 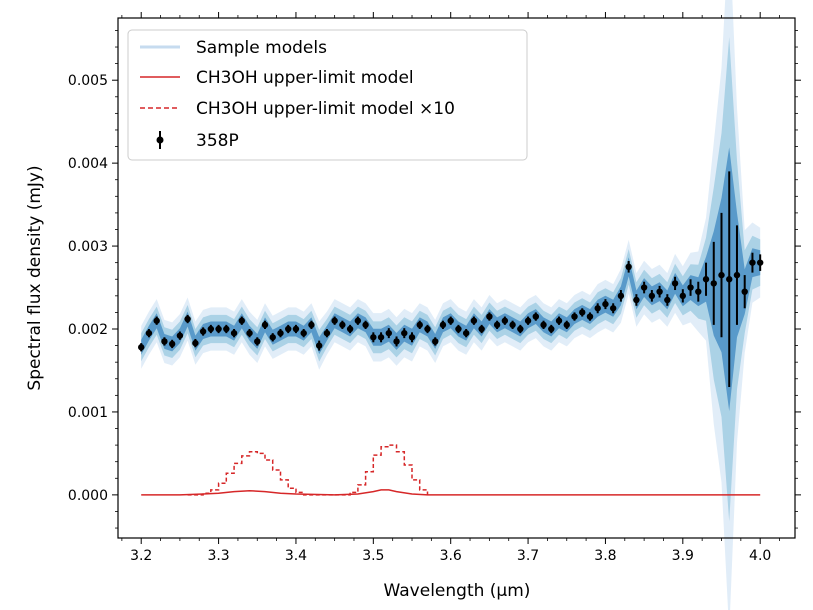 What do you see at coordinates (35, 277) in the screenshot?
I see `y-axis-label: Spectral flux density (mJy)` at bounding box center [35, 277].